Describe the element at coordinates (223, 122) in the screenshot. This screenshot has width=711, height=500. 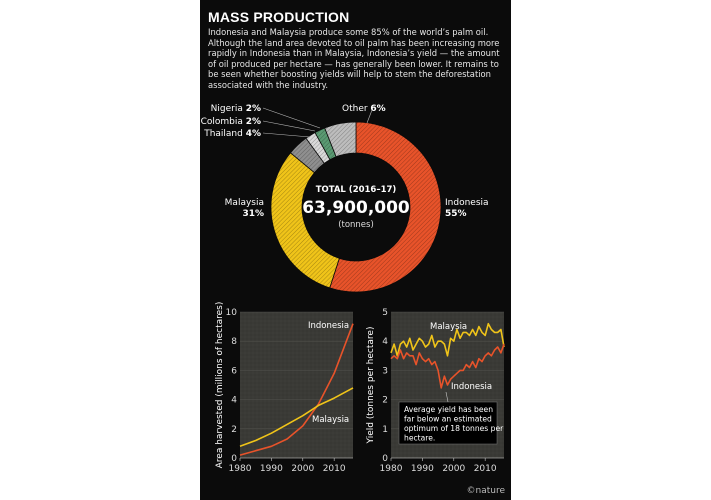
I see `donut-label-name-colombia: Colombia` at that location.